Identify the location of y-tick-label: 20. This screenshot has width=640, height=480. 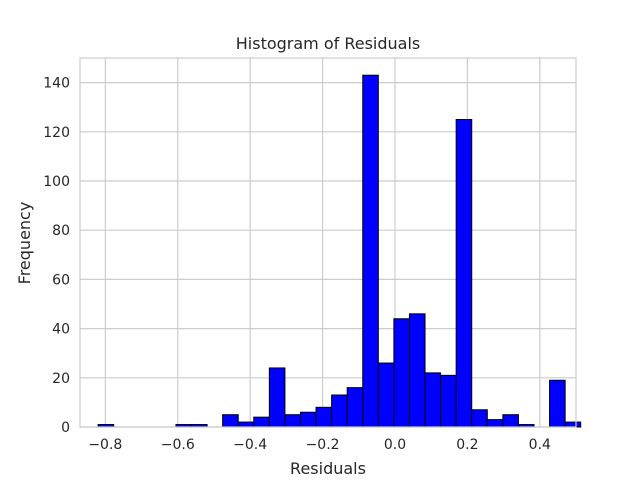
(61, 379).